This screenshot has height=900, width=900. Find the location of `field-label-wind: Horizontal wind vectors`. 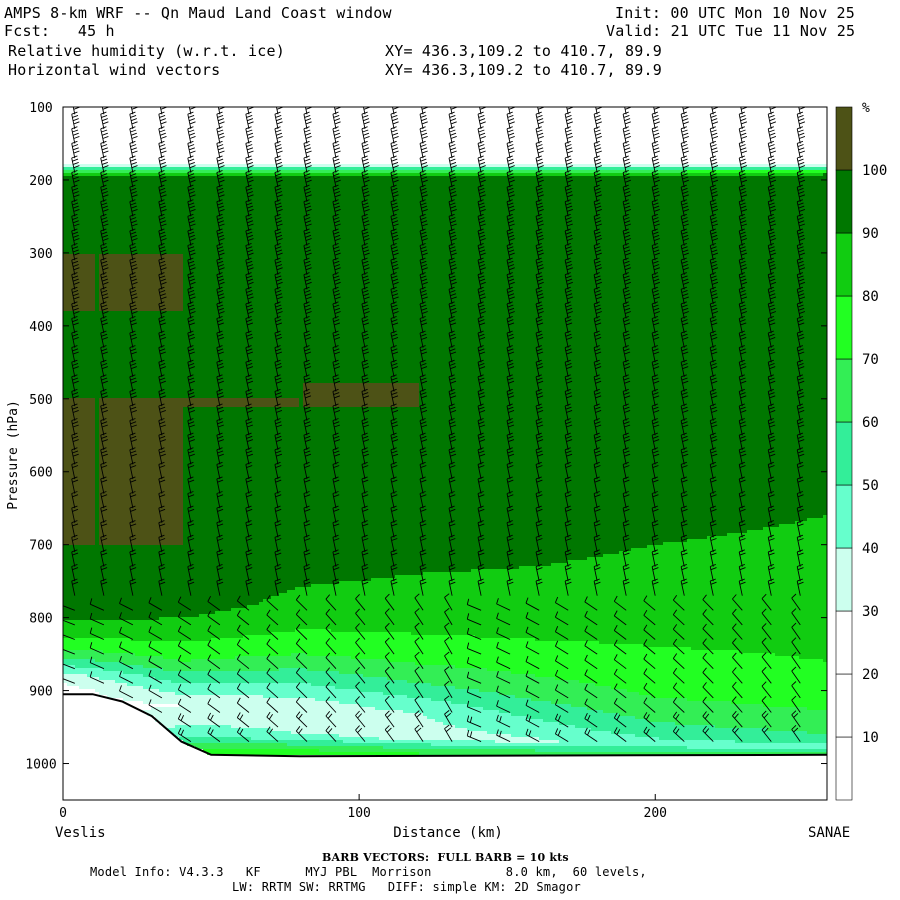

field-label-wind: Horizontal wind vectors is located at coordinates (114, 70).